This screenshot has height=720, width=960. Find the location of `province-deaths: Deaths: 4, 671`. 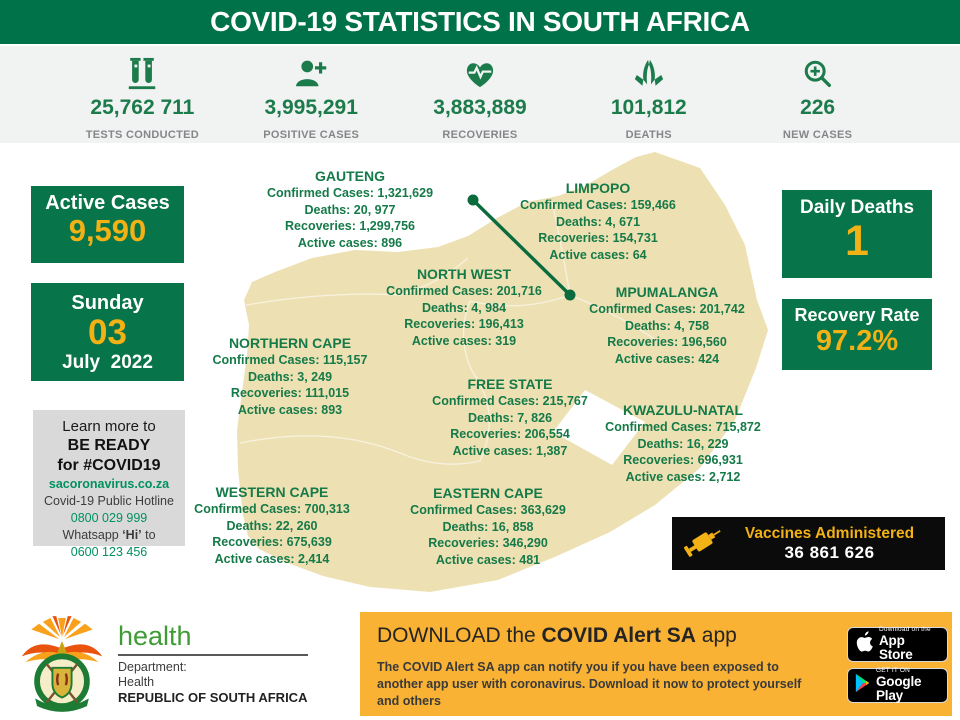

province-deaths: Deaths: 4, 671 is located at coordinates (598, 221).